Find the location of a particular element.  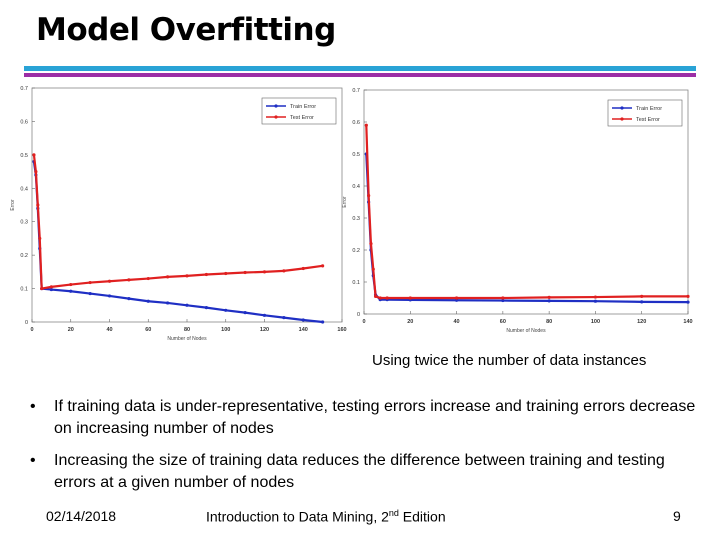

y-tick-label: 0.1 is located at coordinates (24, 290).